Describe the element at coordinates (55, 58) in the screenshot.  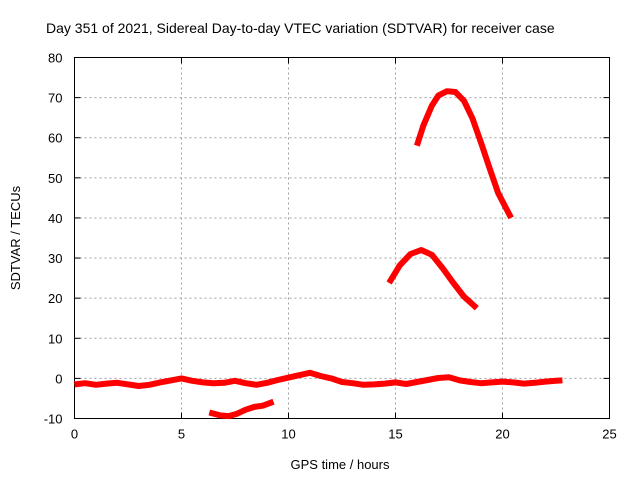
I see `y-tick-label: 80` at that location.